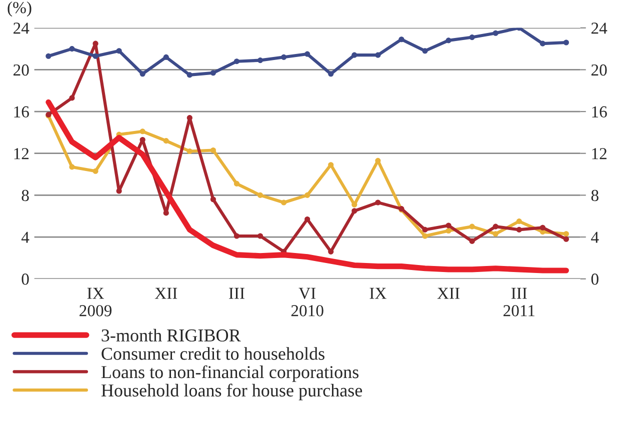 The height and width of the screenshot is (429, 624). Describe the element at coordinates (378, 293) in the screenshot. I see `x-tick-label: IX` at that location.